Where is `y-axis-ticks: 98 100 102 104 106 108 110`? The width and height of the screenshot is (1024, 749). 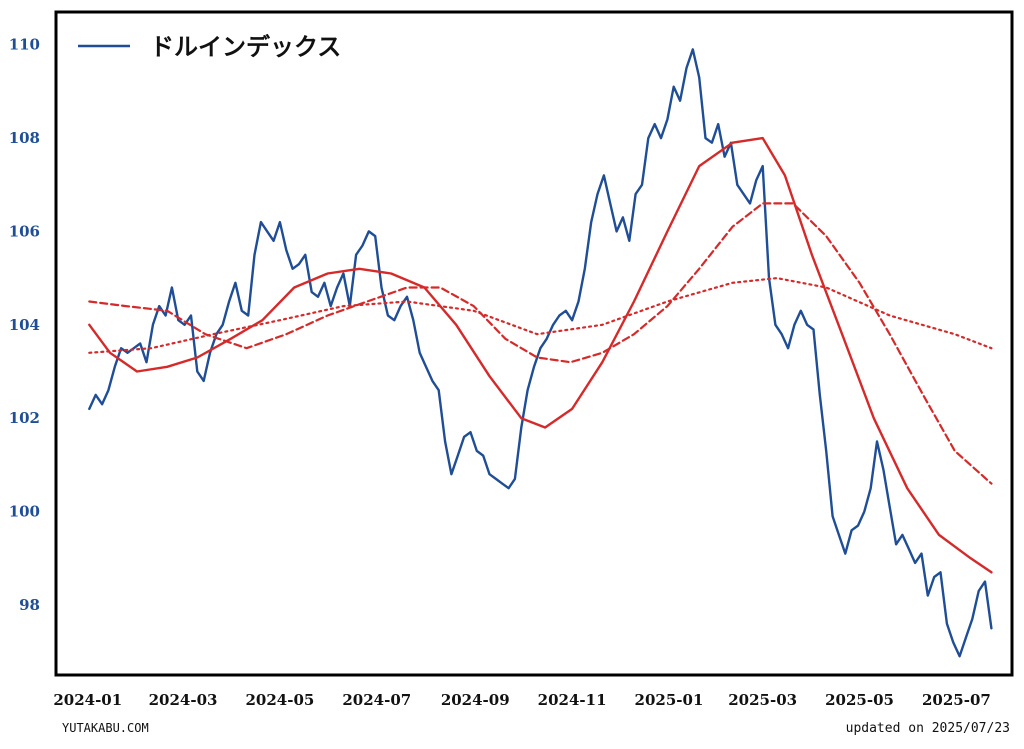 y-axis-ticks: 98 100 102 104 106 108 110 is located at coordinates (24, 325).